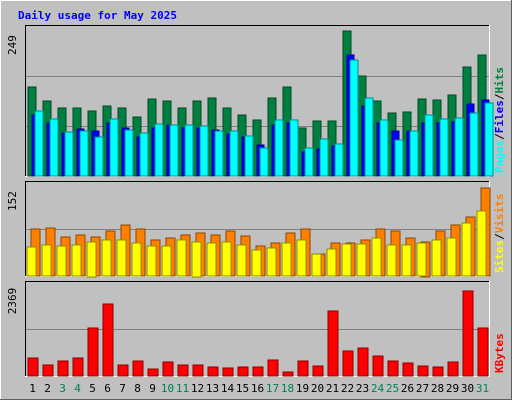  What do you see at coordinates (332, 388) in the screenshot?
I see `x-tick-label: 21` at bounding box center [332, 388].